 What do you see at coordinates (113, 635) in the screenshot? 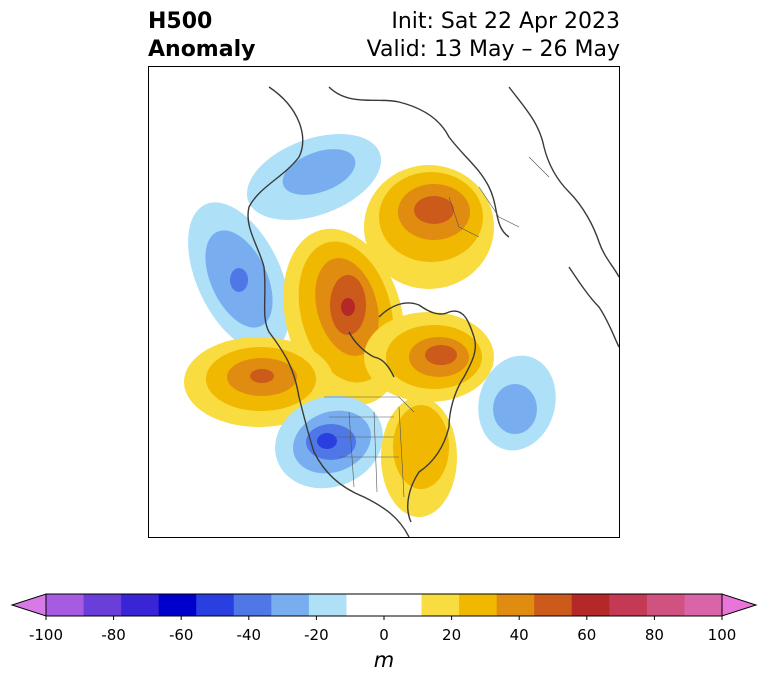
I see `colorbar-tick-label: -80` at bounding box center [113, 635].